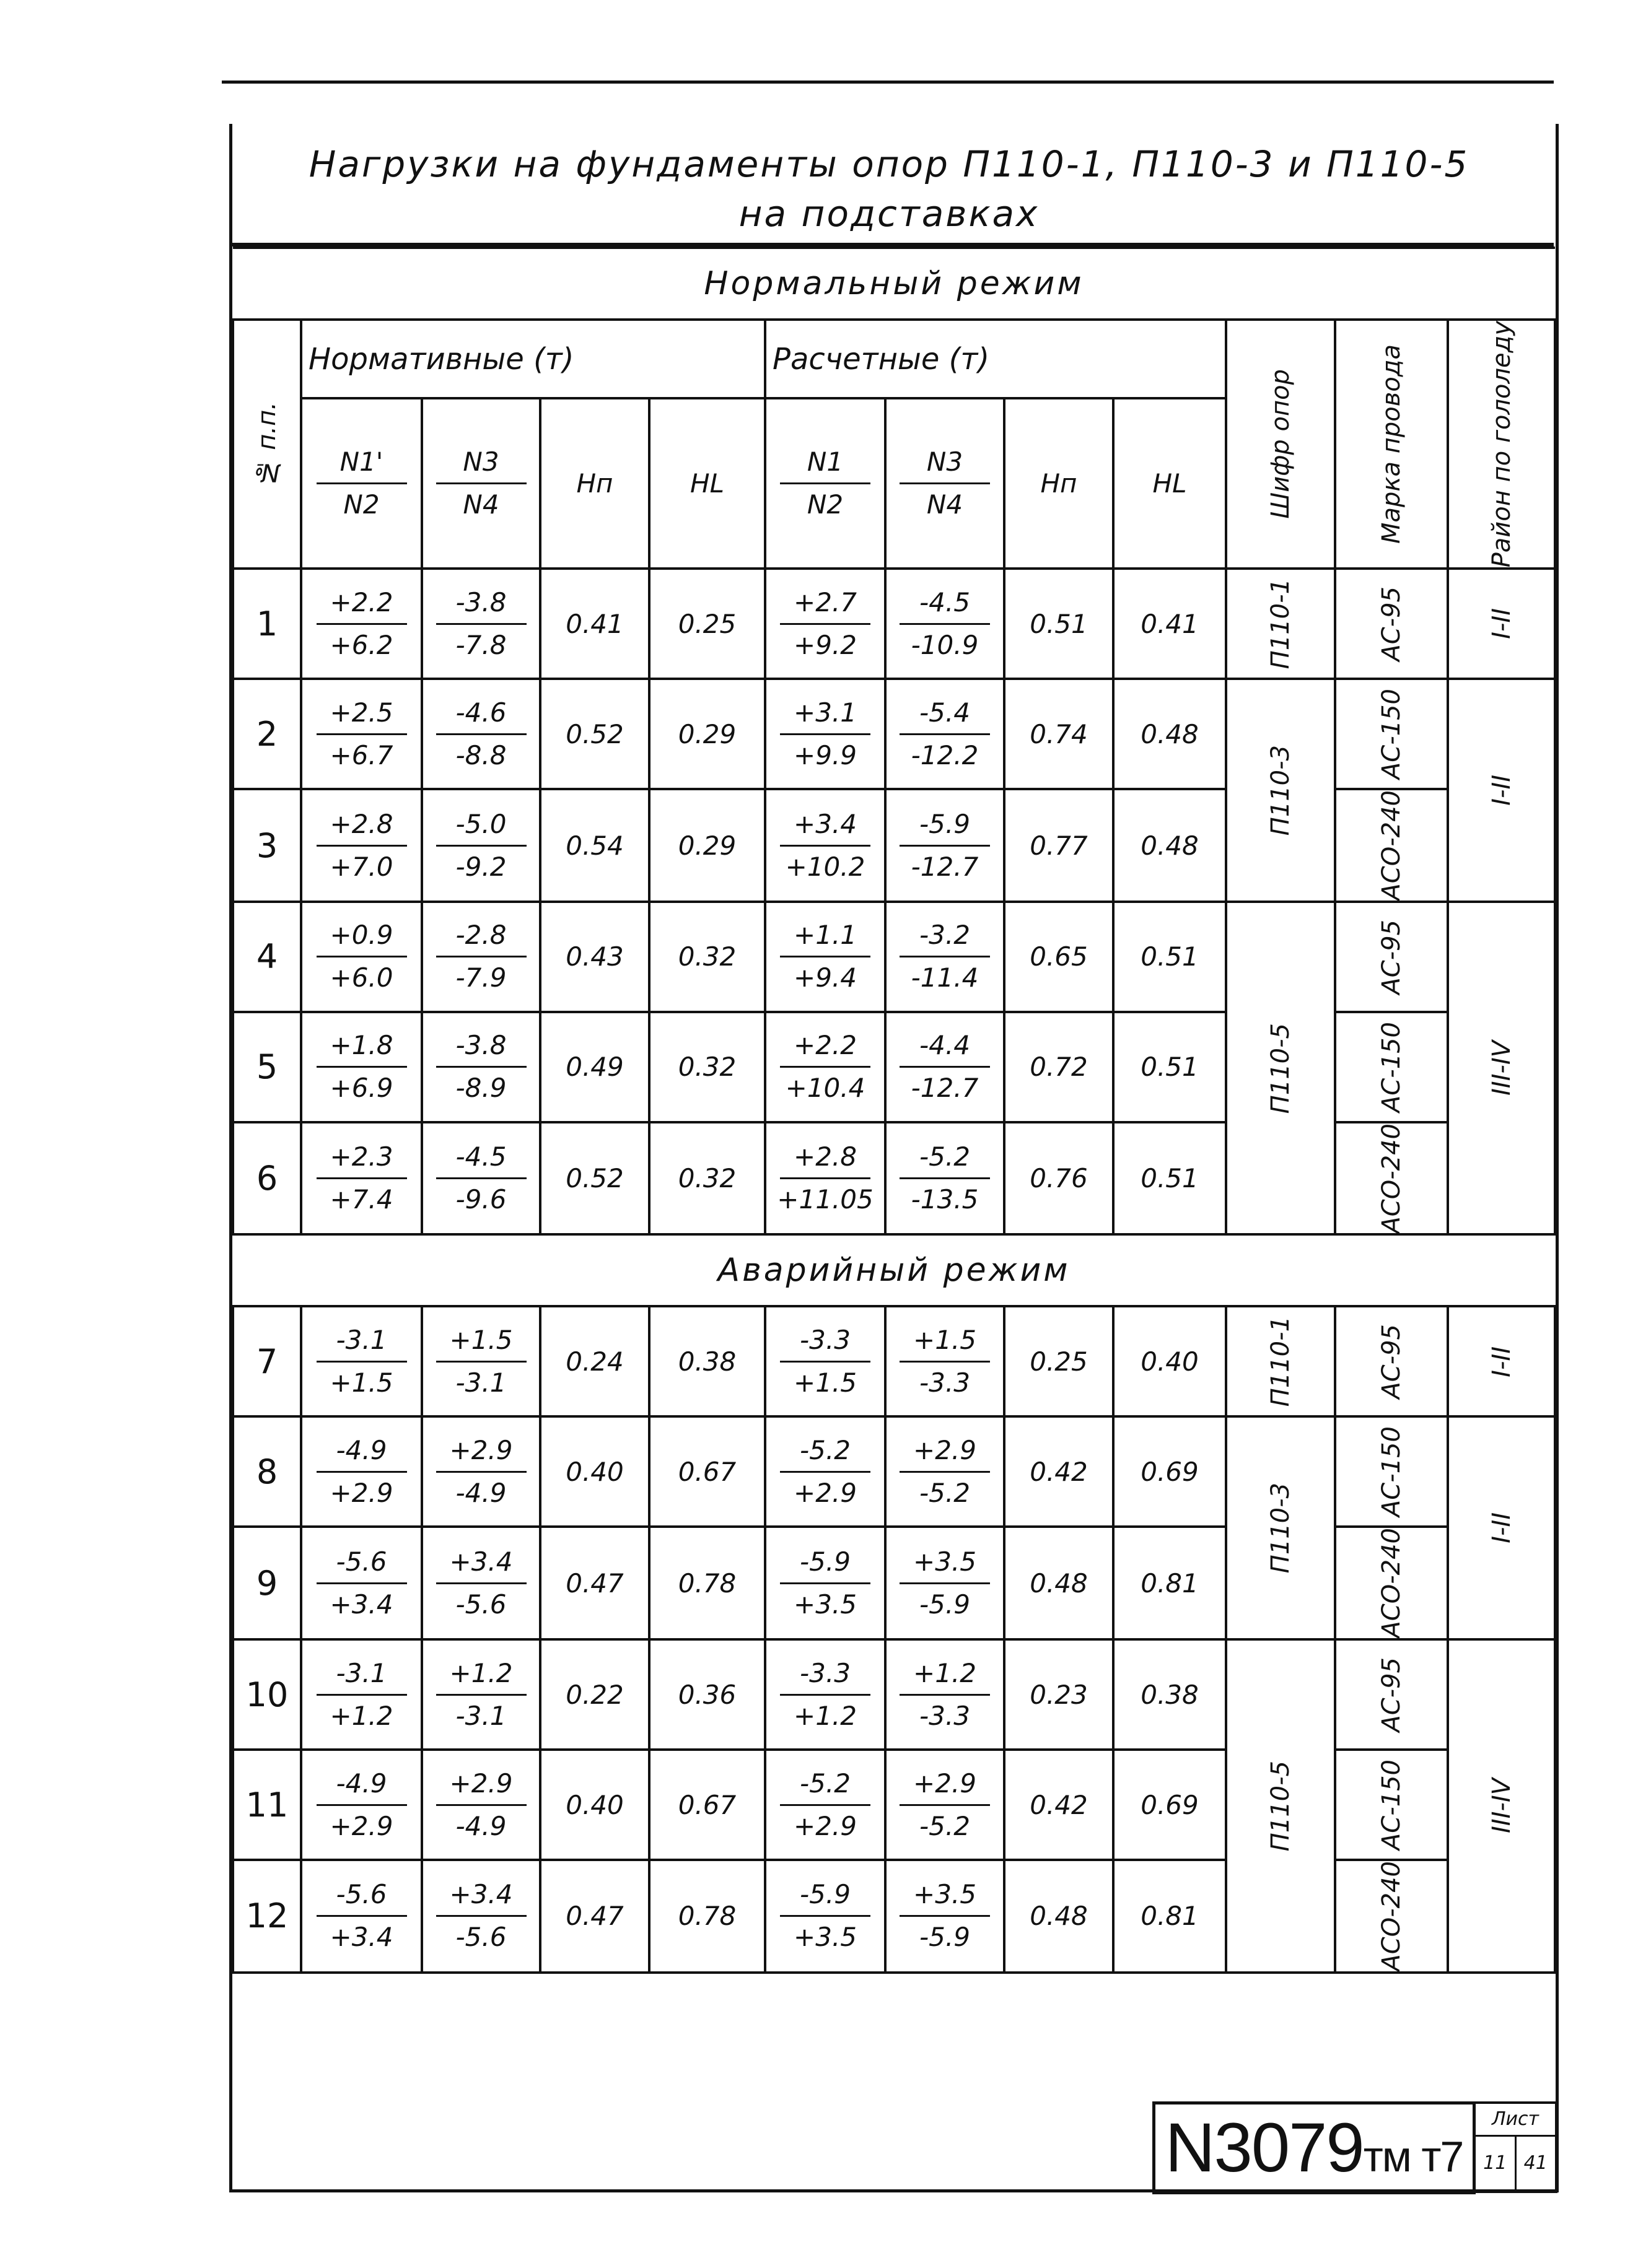 Image resolution: width=1638 pixels, height=2268 pixels. I want to click on design-n1-n2: -3.3 +1.2, so click(825, 1694).